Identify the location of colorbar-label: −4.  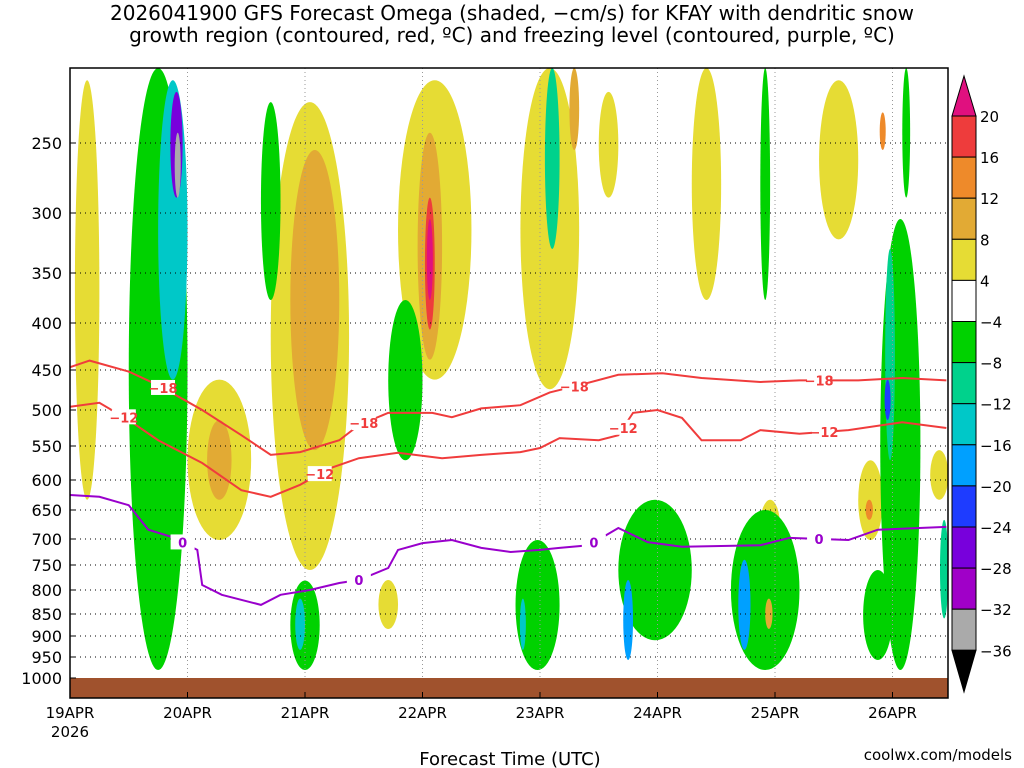
(991, 323).